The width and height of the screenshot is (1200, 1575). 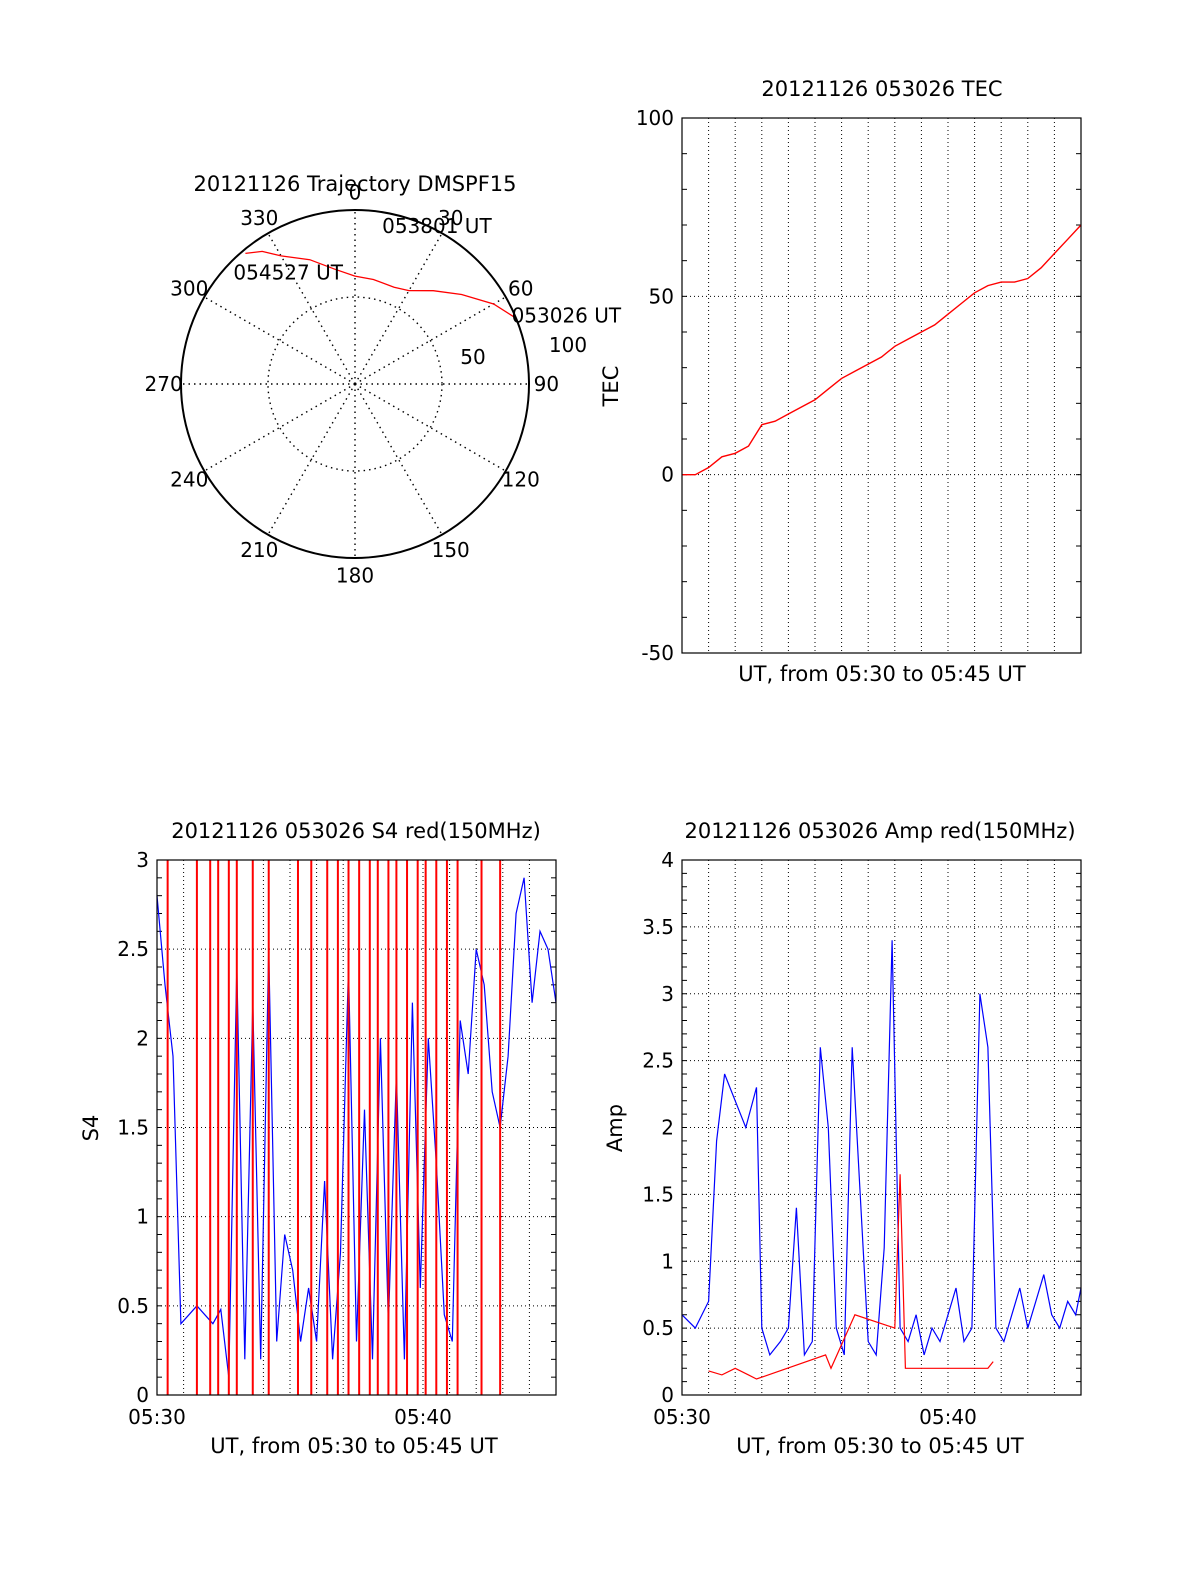 I want to click on azimuth-tick-label: 150, so click(x=451, y=550).